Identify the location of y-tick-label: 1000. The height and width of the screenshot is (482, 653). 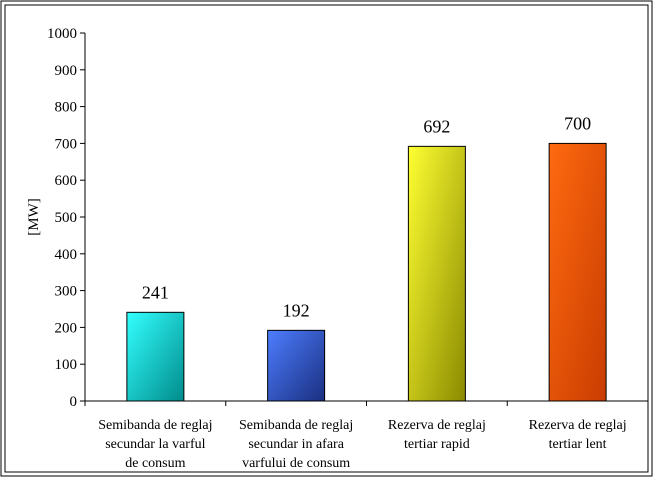
(62, 34).